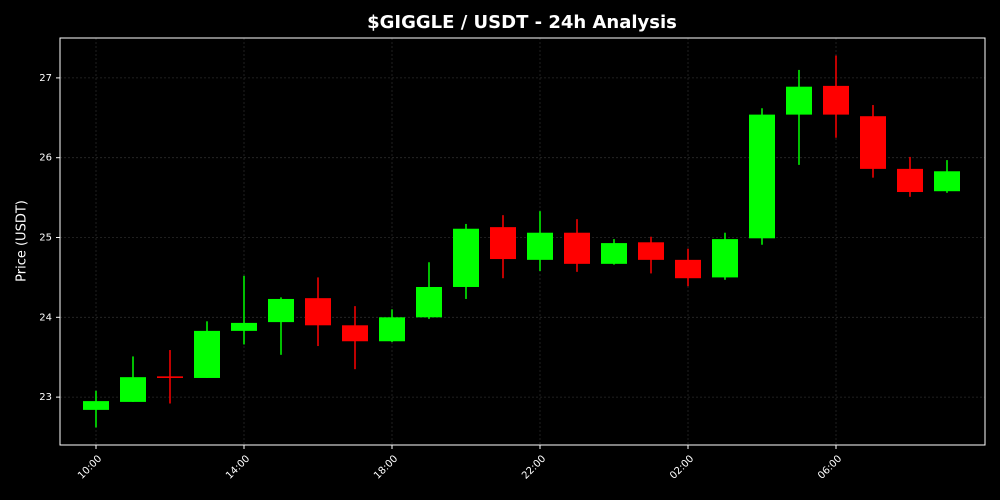  What do you see at coordinates (45, 78) in the screenshot?
I see `y-tick-label: 27` at bounding box center [45, 78].